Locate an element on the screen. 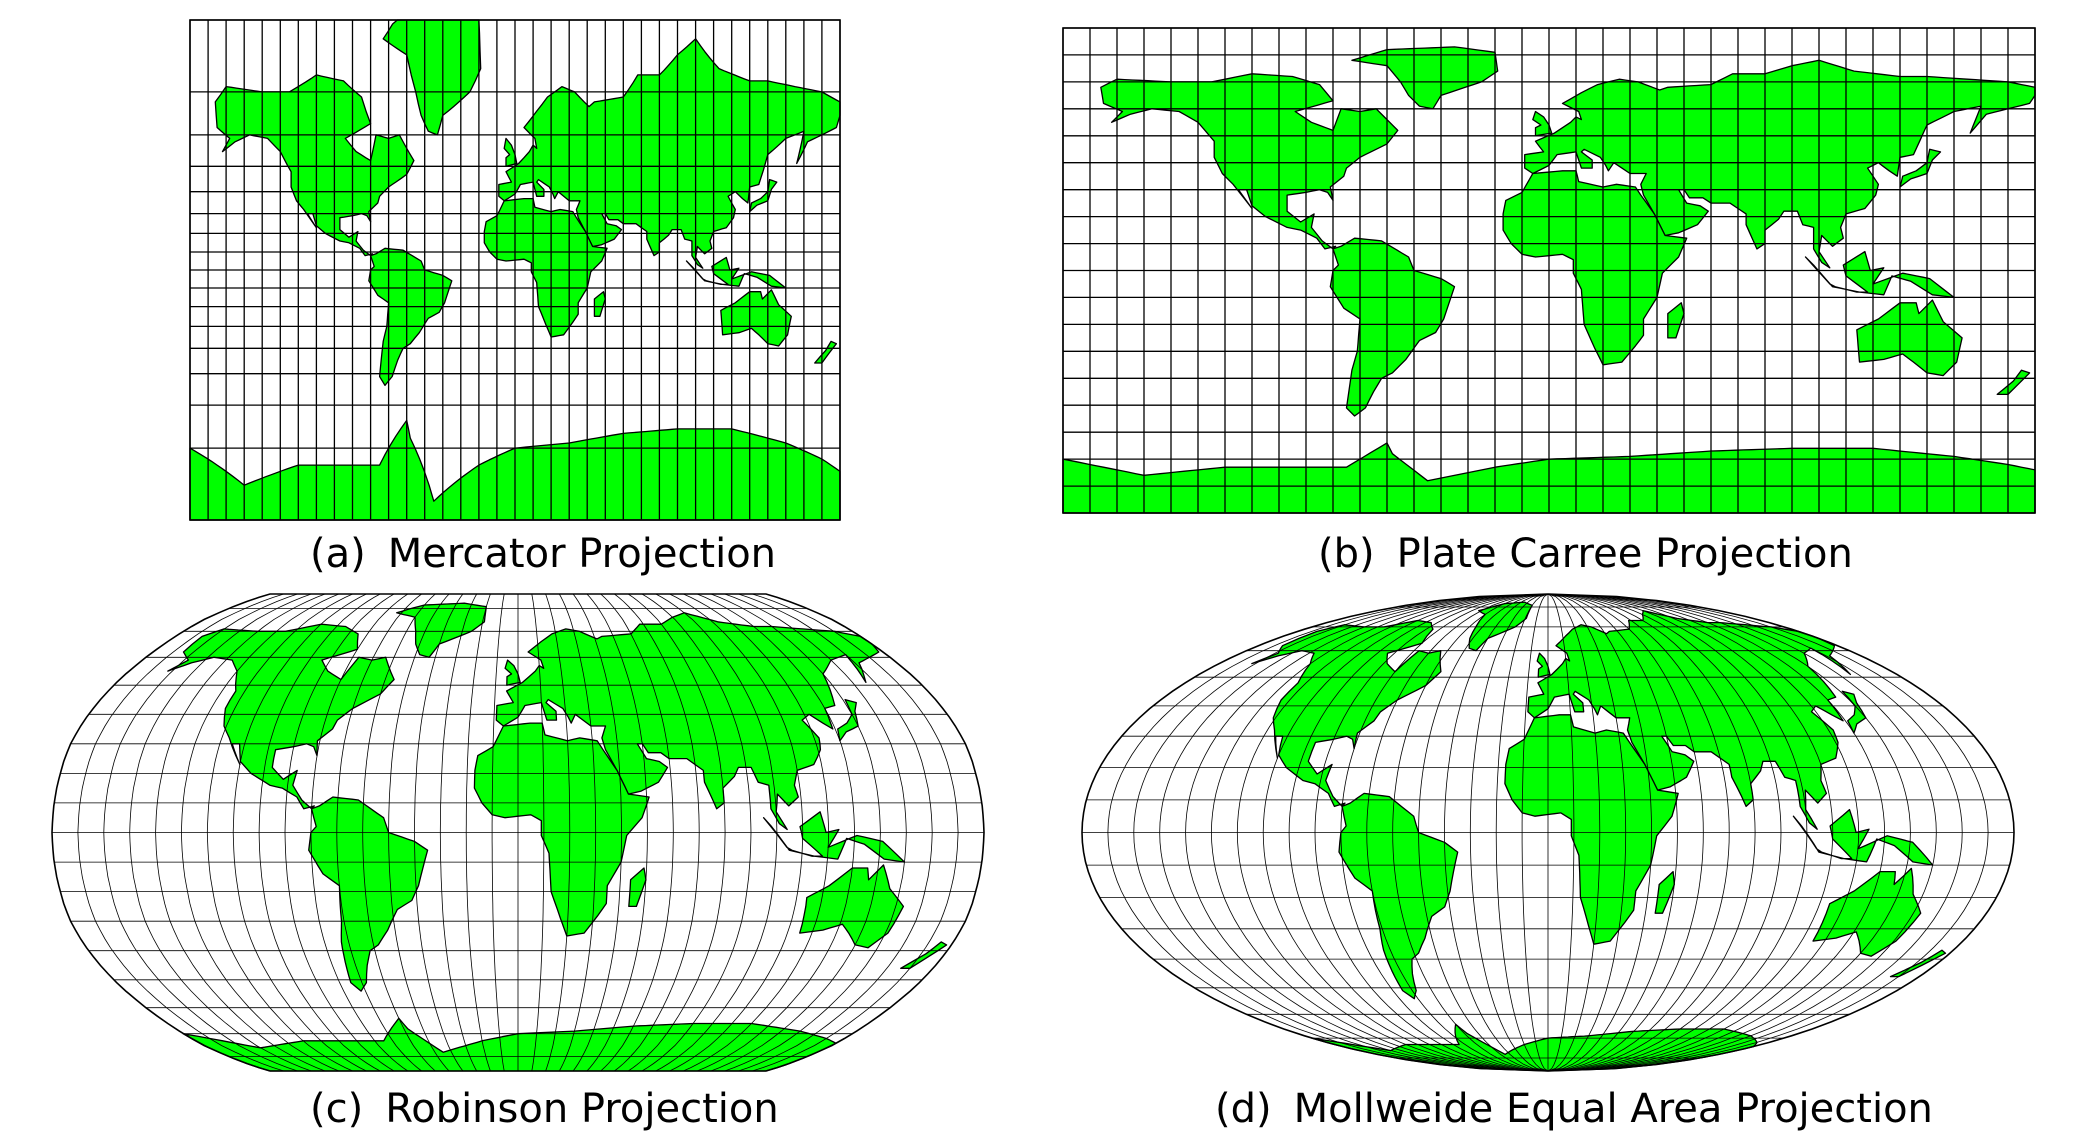 This screenshot has width=2079, height=1137. landmass-antarctica is located at coordinates (1534, 1047).